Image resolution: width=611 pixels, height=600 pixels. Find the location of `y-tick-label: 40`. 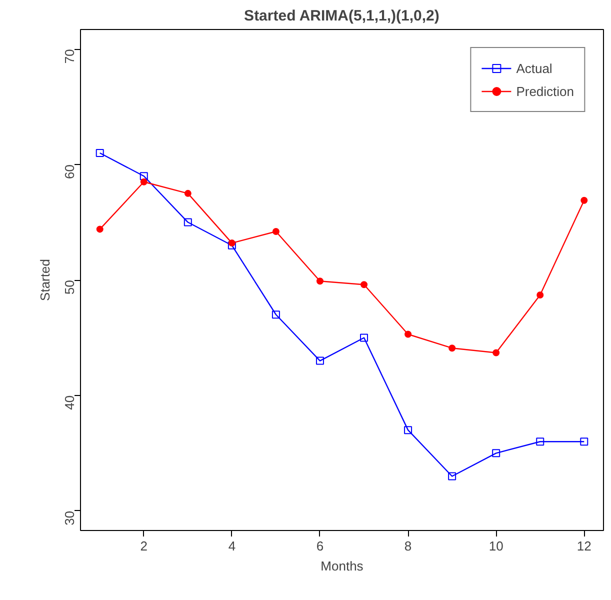

y-tick-label: 40 is located at coordinates (69, 402).